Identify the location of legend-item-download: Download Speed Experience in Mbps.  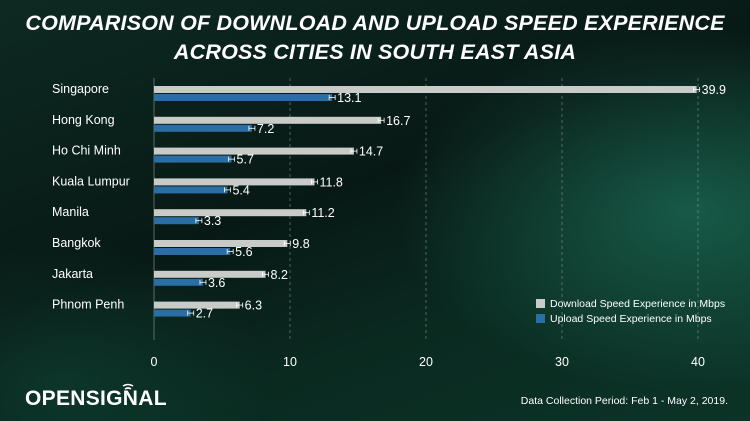
(630, 303).